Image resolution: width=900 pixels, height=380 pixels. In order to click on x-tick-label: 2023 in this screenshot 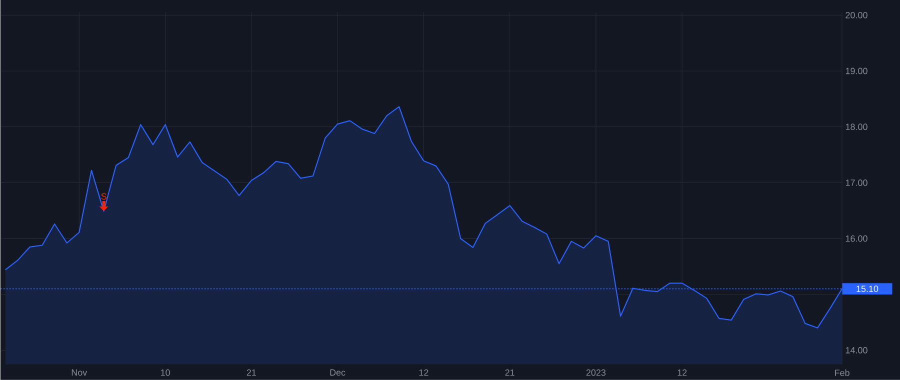, I will do `click(596, 372)`.